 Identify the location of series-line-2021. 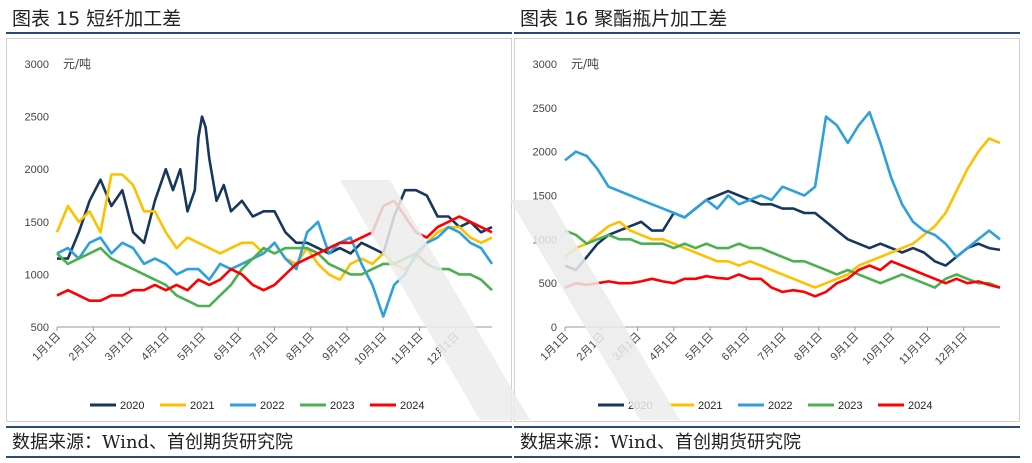
(782, 213).